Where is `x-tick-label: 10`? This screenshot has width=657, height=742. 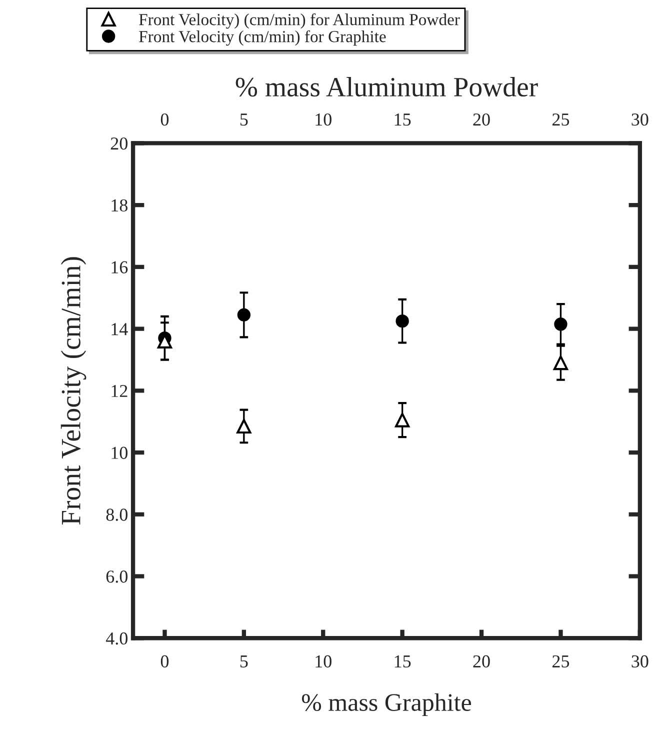
x-tick-label: 10 is located at coordinates (324, 661).